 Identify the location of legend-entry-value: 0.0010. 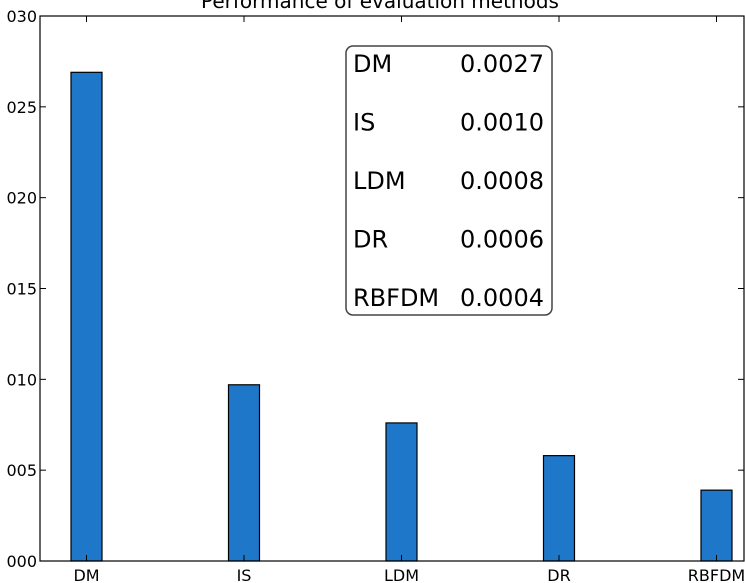
(502, 123).